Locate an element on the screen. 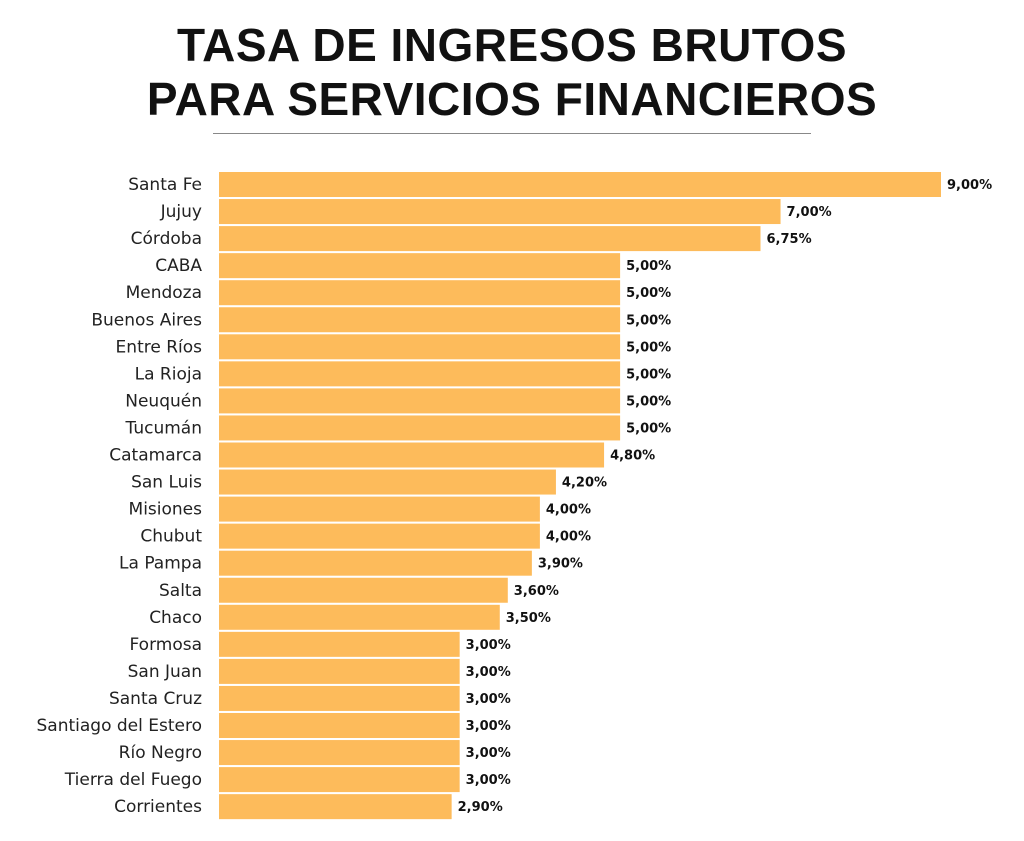 This screenshot has height=841, width=1024. value-label: 3,90% is located at coordinates (560, 564).